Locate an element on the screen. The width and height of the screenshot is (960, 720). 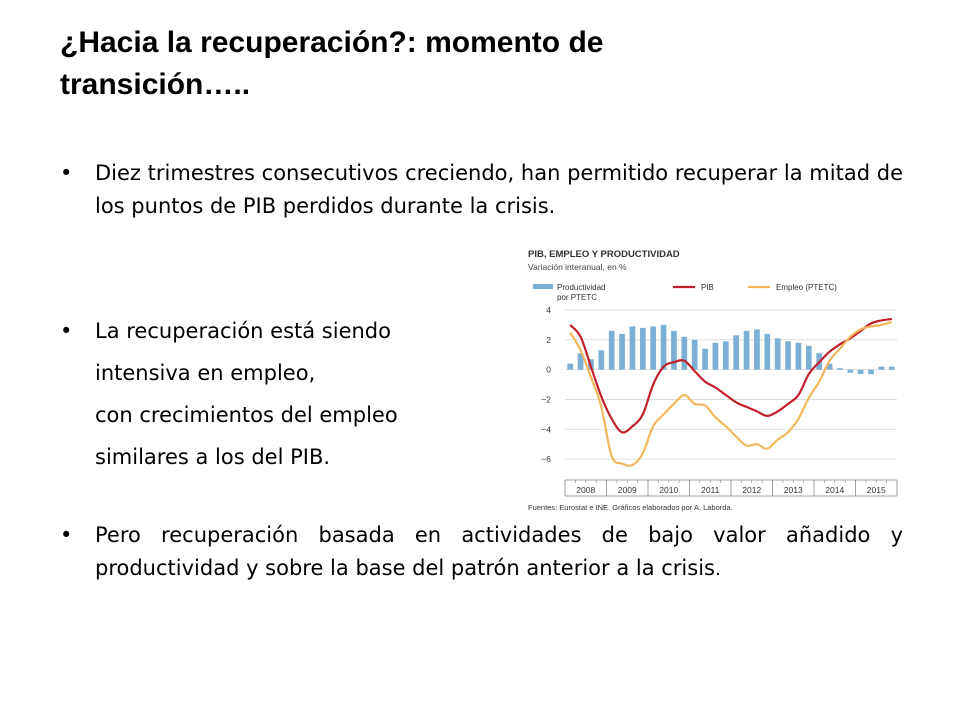
chart-y-axis: 4 2 0 −2 −4 −6 is located at coordinates (546, 384).